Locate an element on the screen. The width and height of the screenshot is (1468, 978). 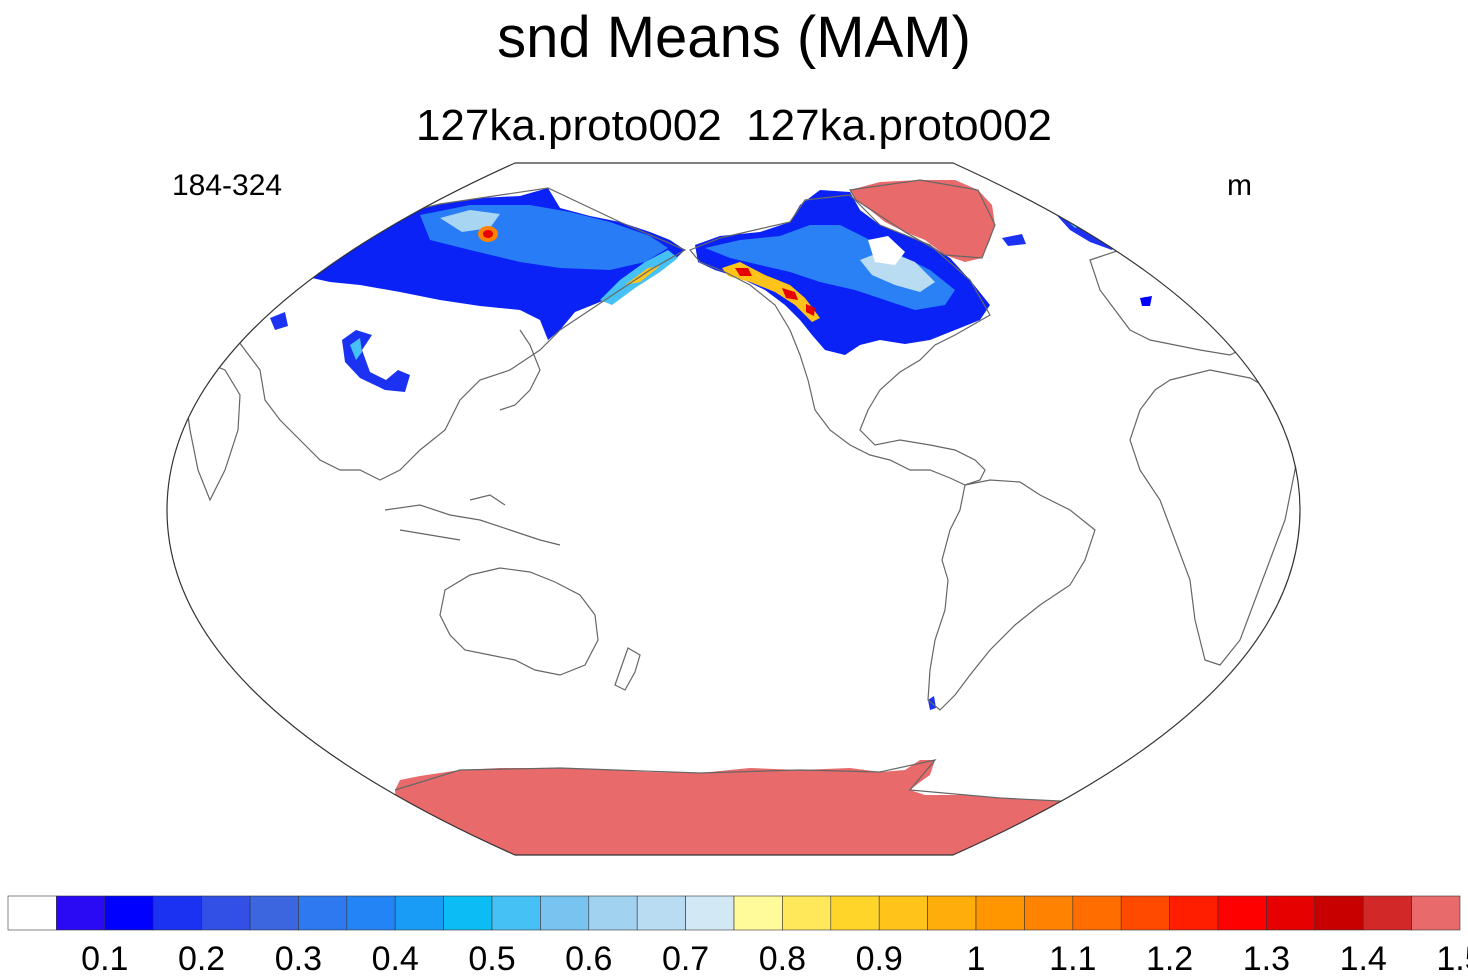
colorbar-label: 0.9 is located at coordinates (879, 959).